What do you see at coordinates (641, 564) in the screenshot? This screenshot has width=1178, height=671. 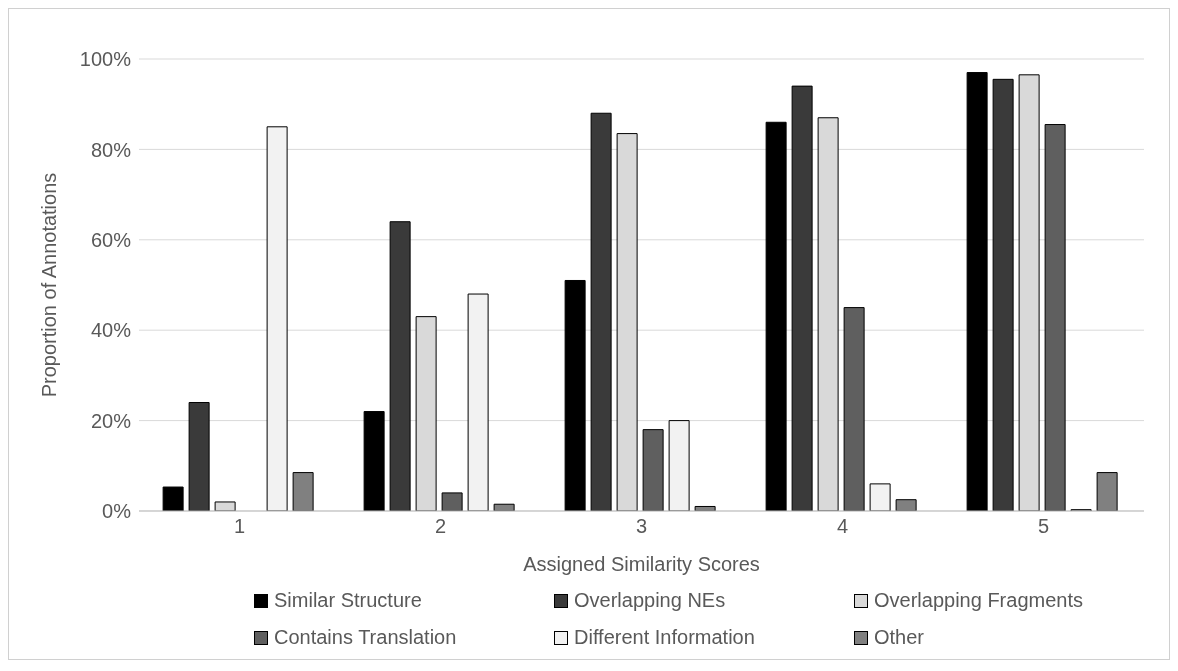 I see `x-axis-title: Assigned Similarity Scores` at bounding box center [641, 564].